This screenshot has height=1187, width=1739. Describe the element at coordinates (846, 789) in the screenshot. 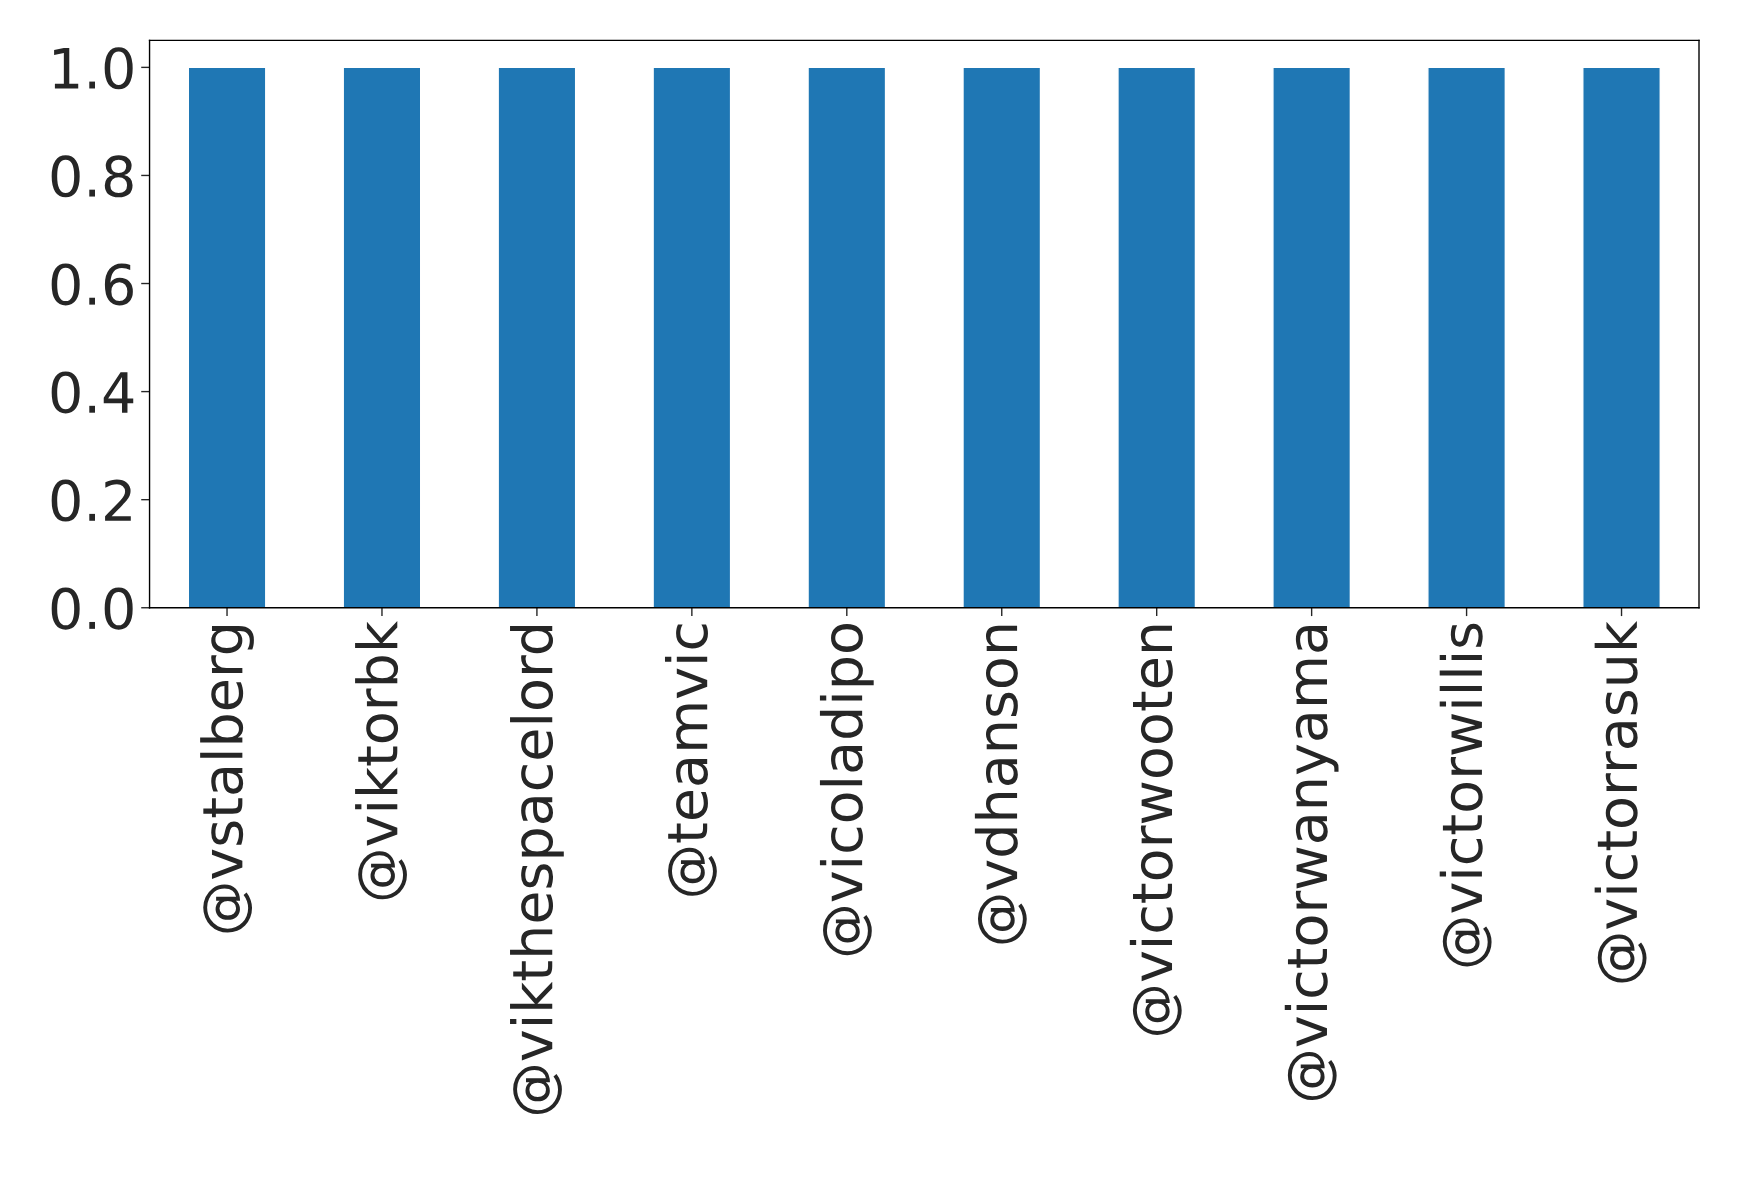

I see `x-tick-label: @vicoladipo` at that location.